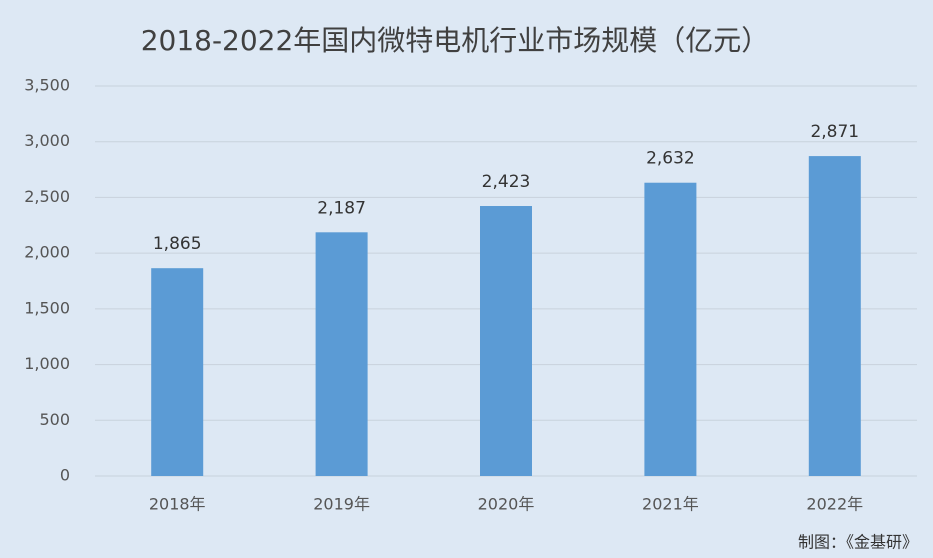 This screenshot has width=933, height=558. What do you see at coordinates (47, 85) in the screenshot?
I see `y-tick-label: 3,500` at bounding box center [47, 85].